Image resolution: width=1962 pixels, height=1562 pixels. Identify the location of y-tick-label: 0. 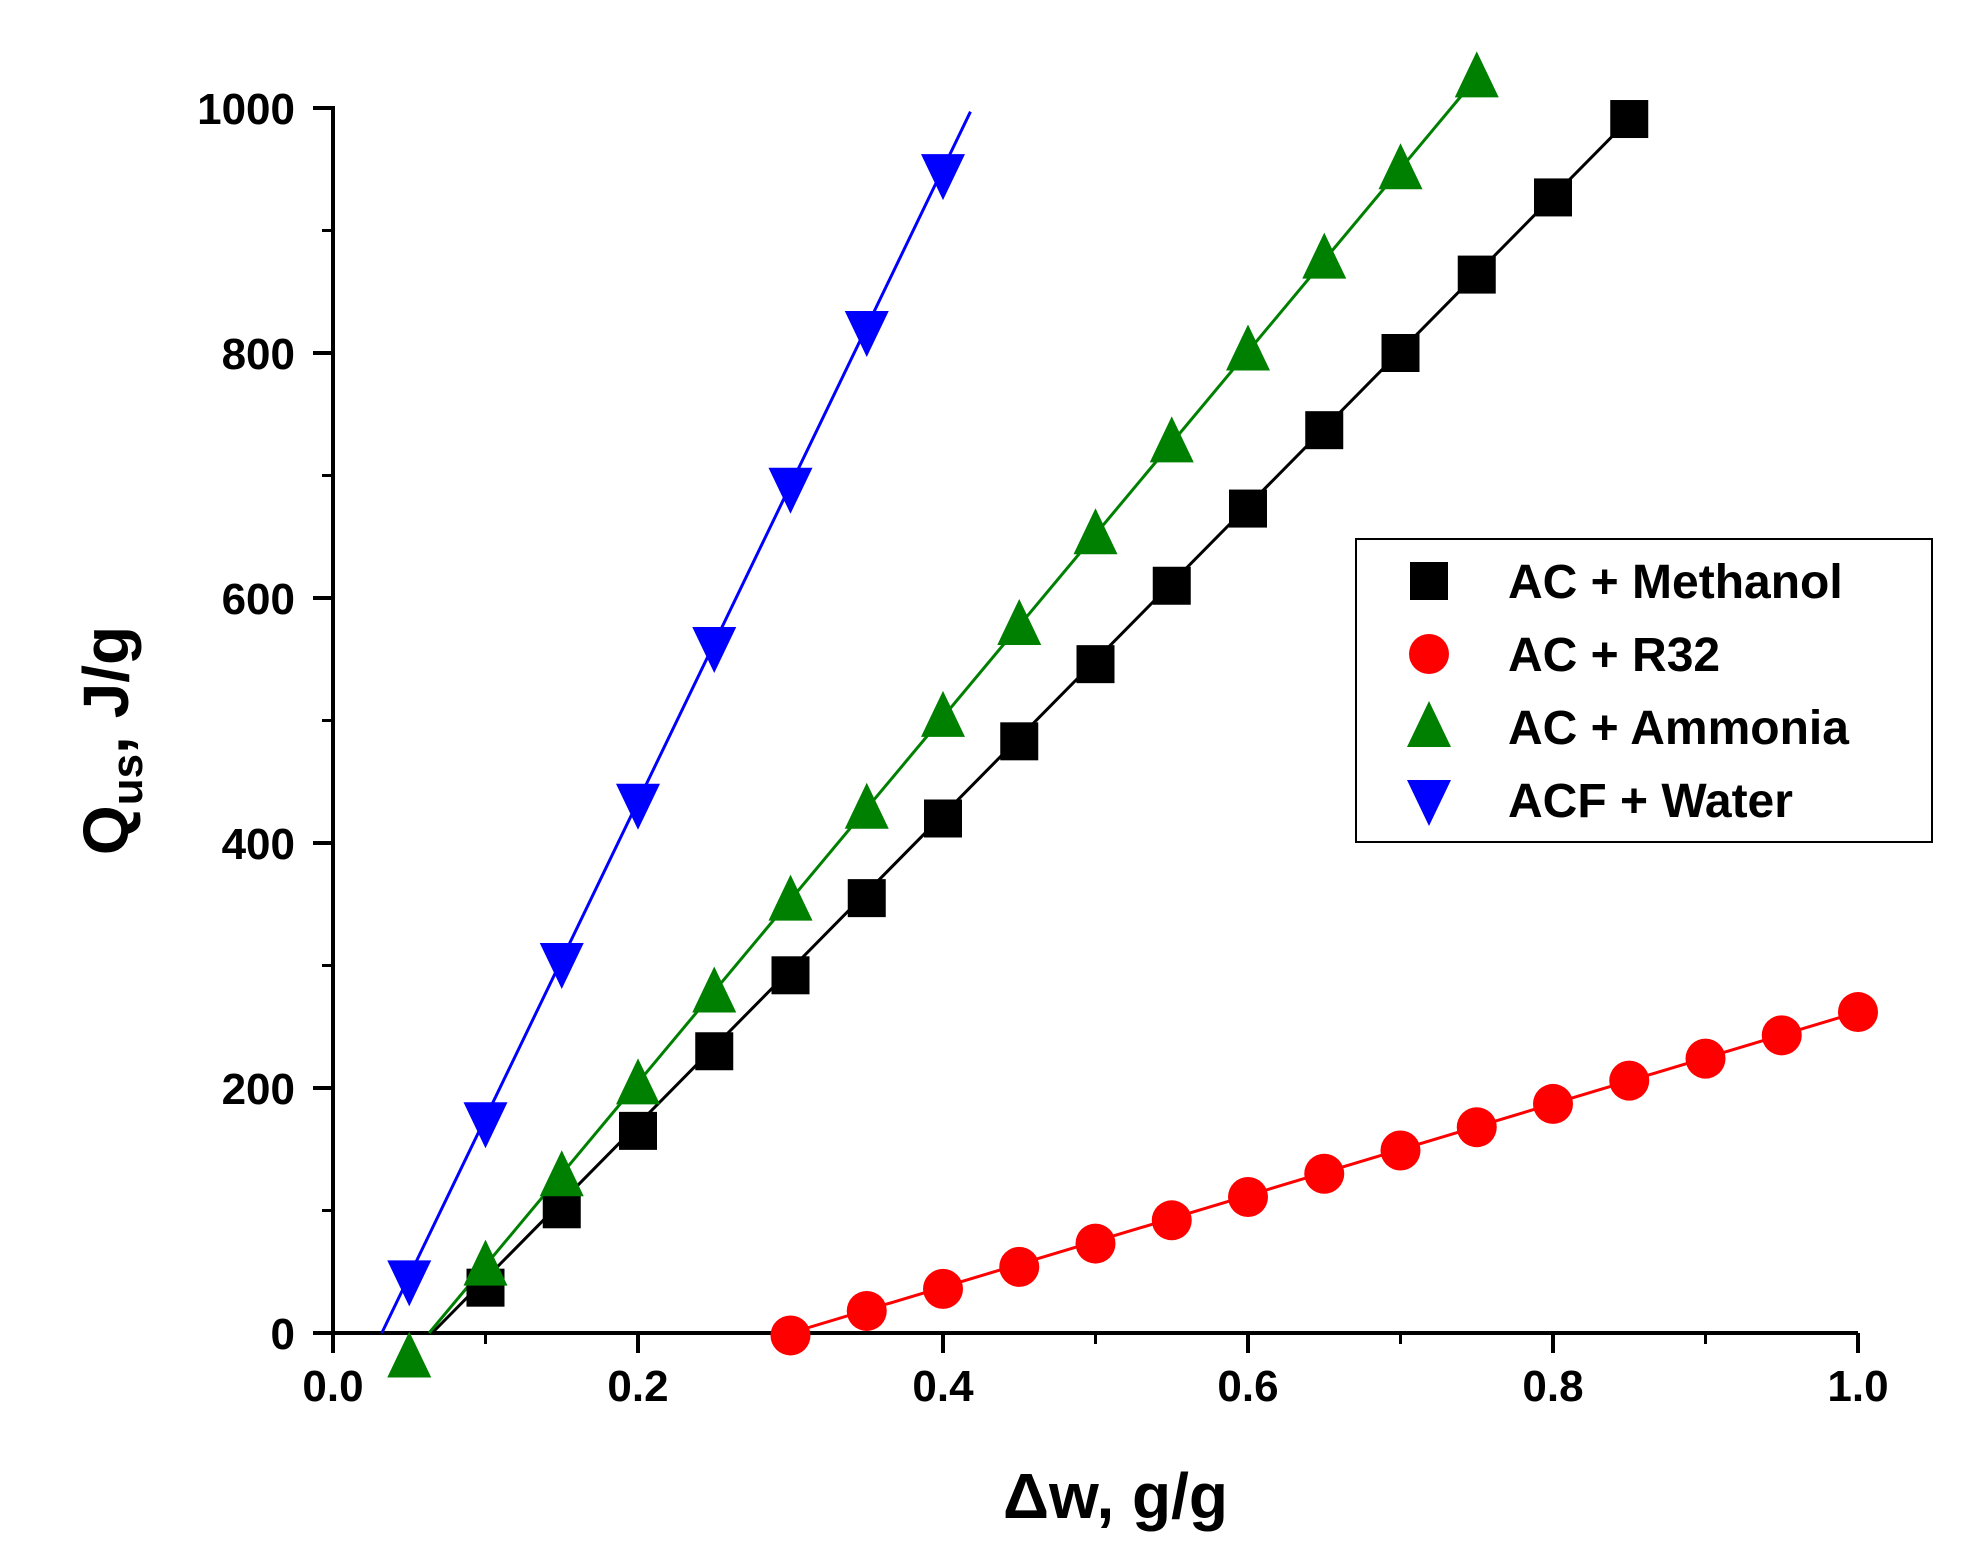
(283, 1334).